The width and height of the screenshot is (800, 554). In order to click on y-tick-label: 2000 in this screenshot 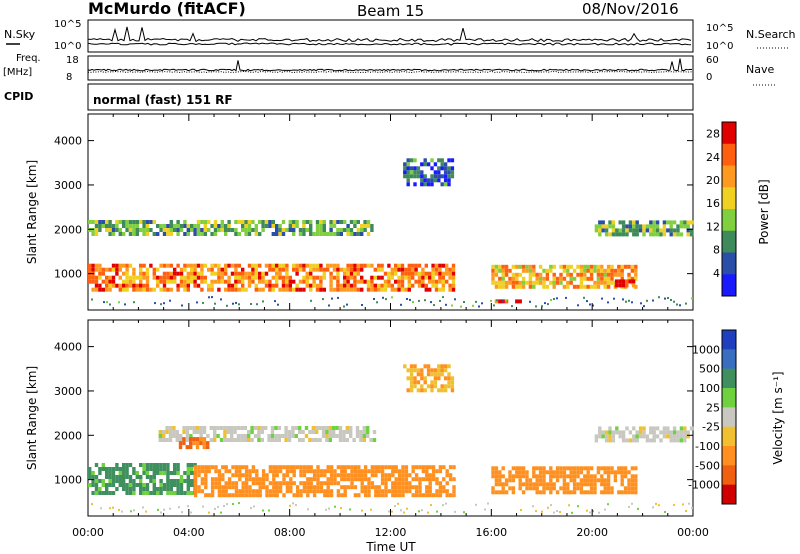, I will do `click(68, 229)`.